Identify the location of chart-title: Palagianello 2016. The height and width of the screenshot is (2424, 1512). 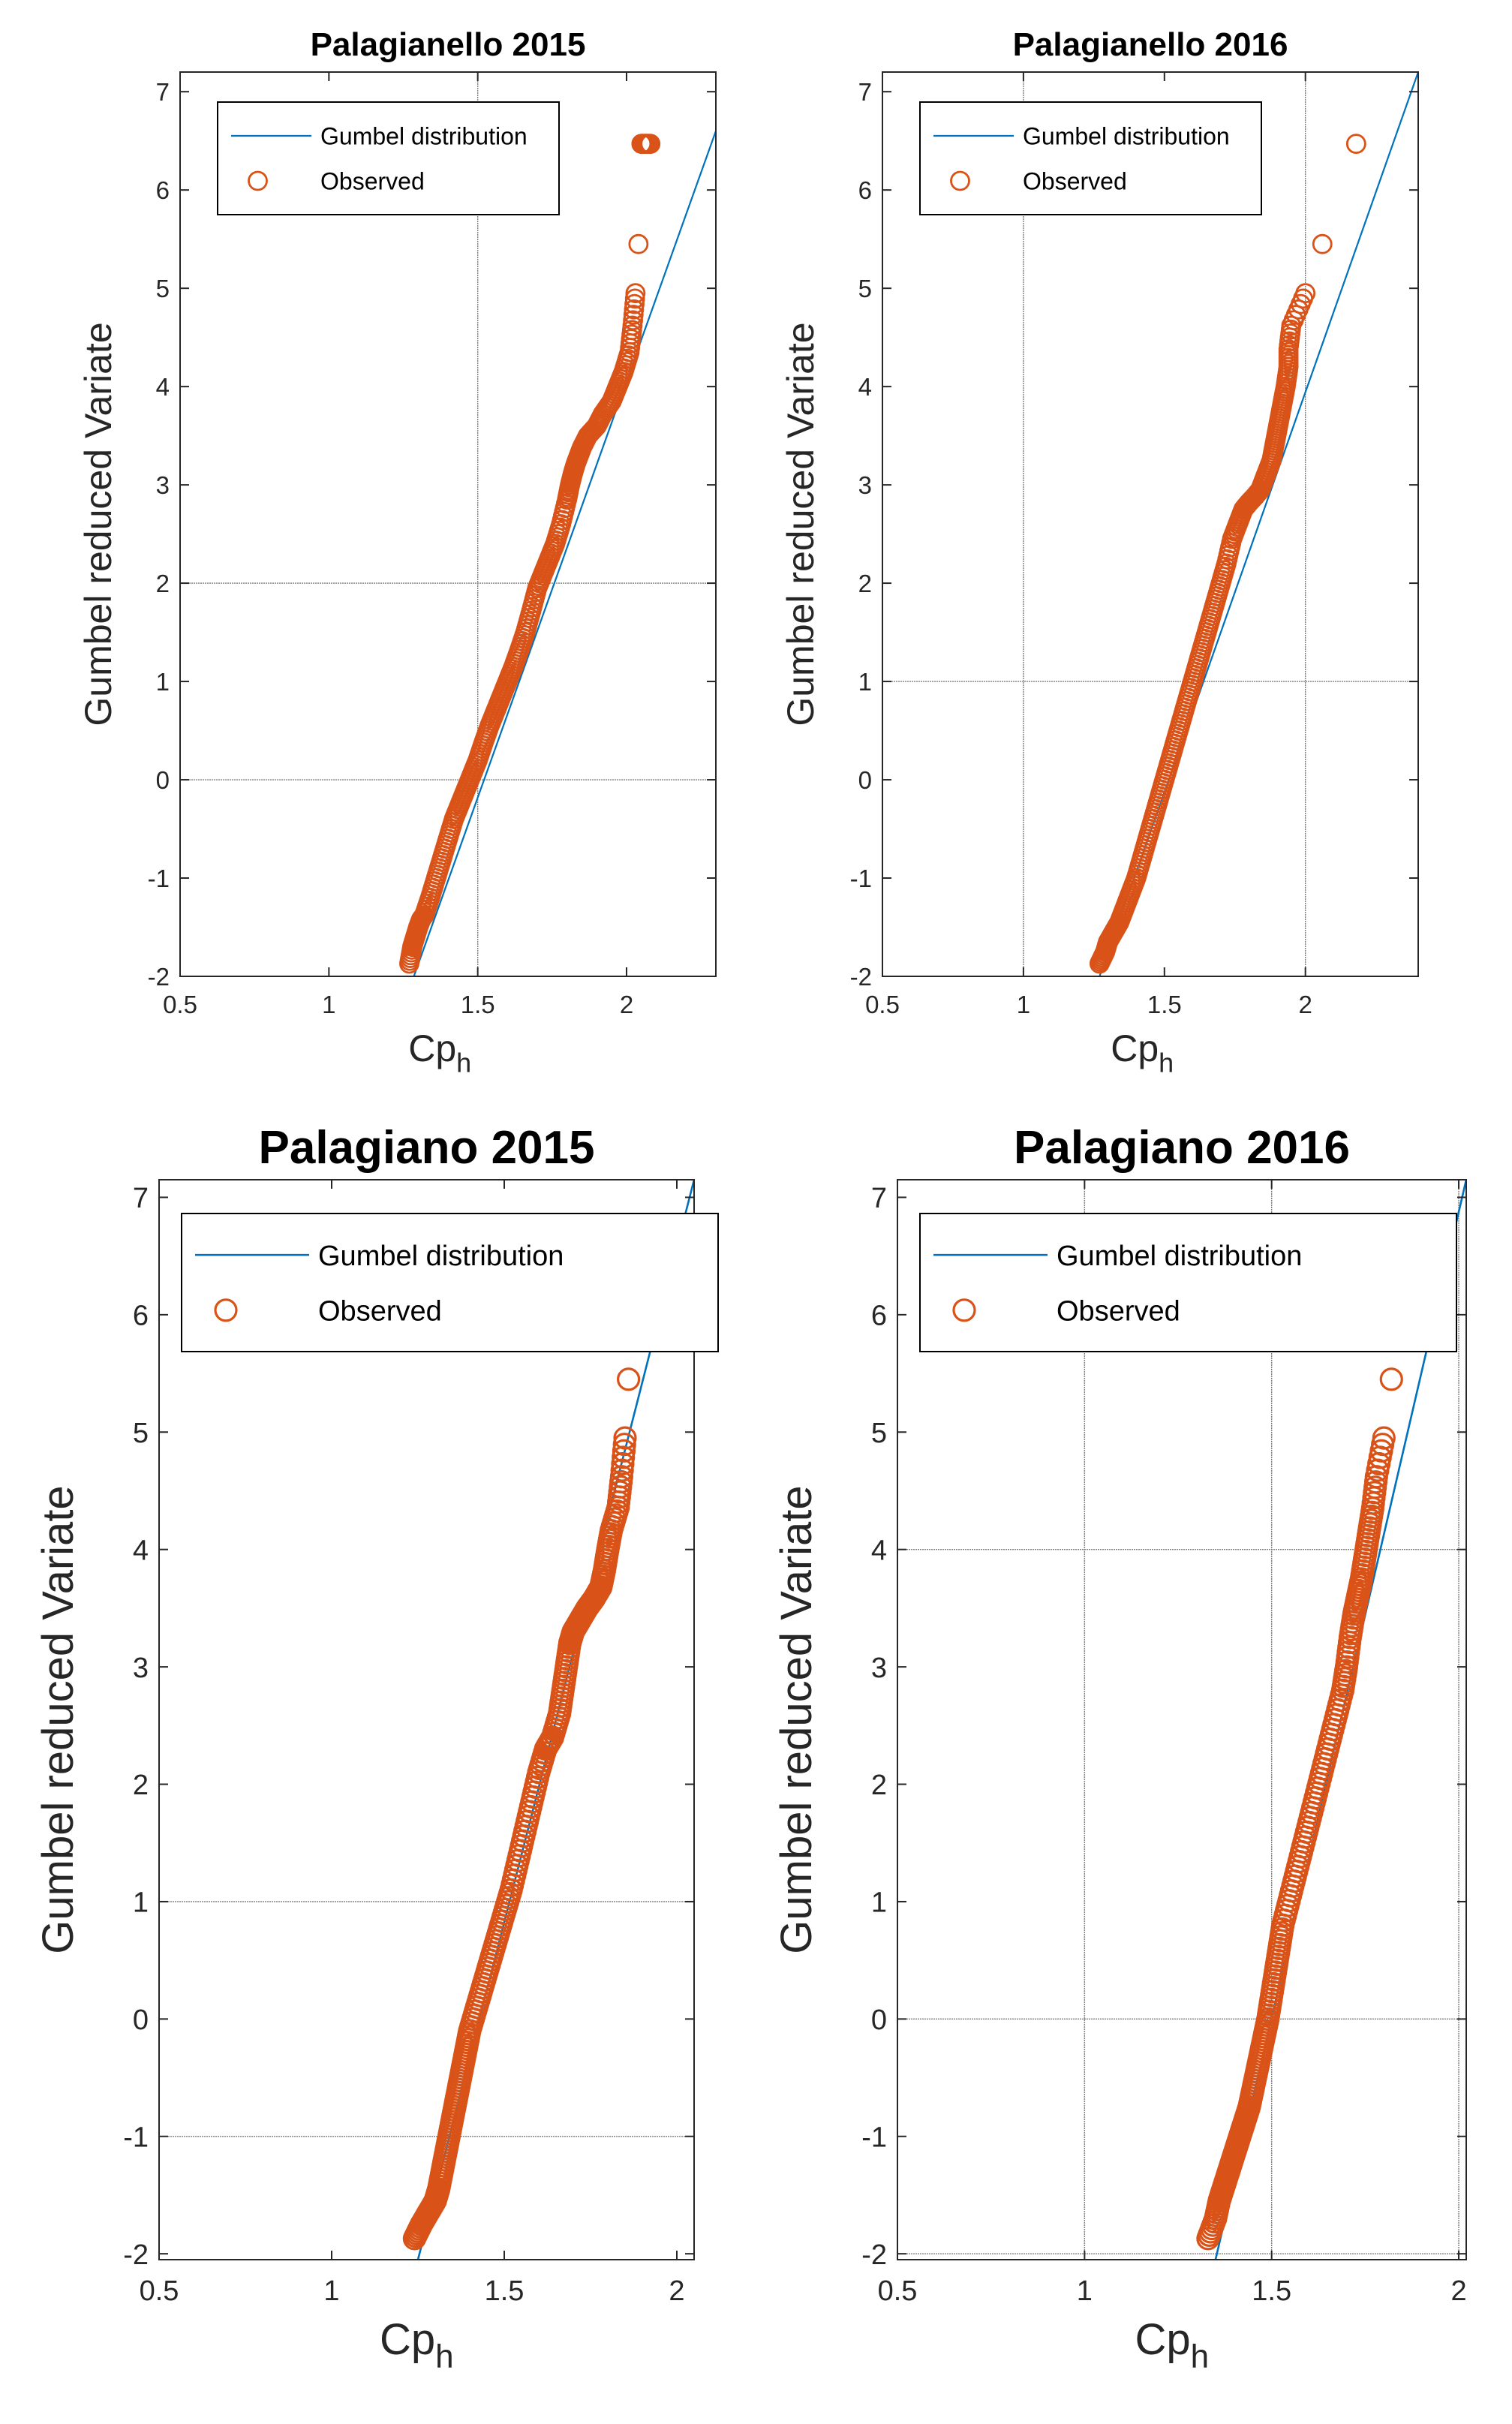
(1150, 44).